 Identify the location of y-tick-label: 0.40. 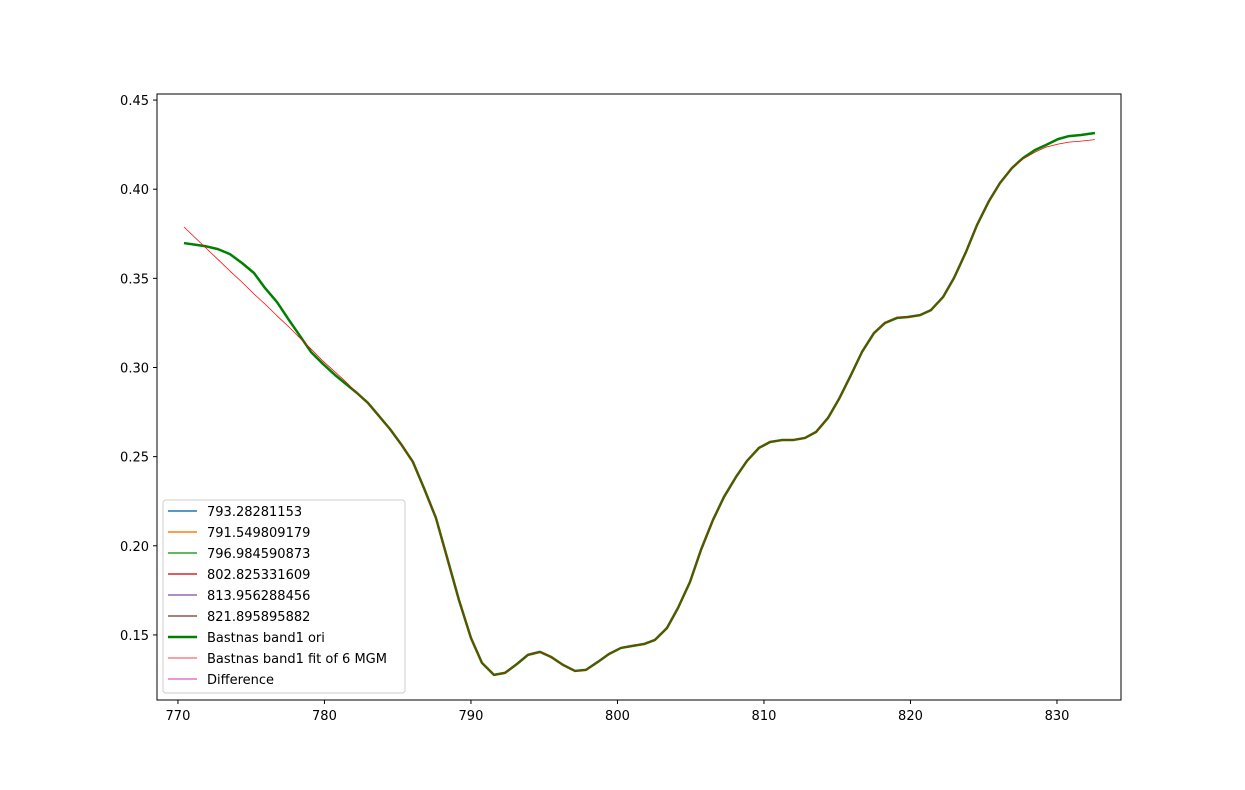
(134, 190).